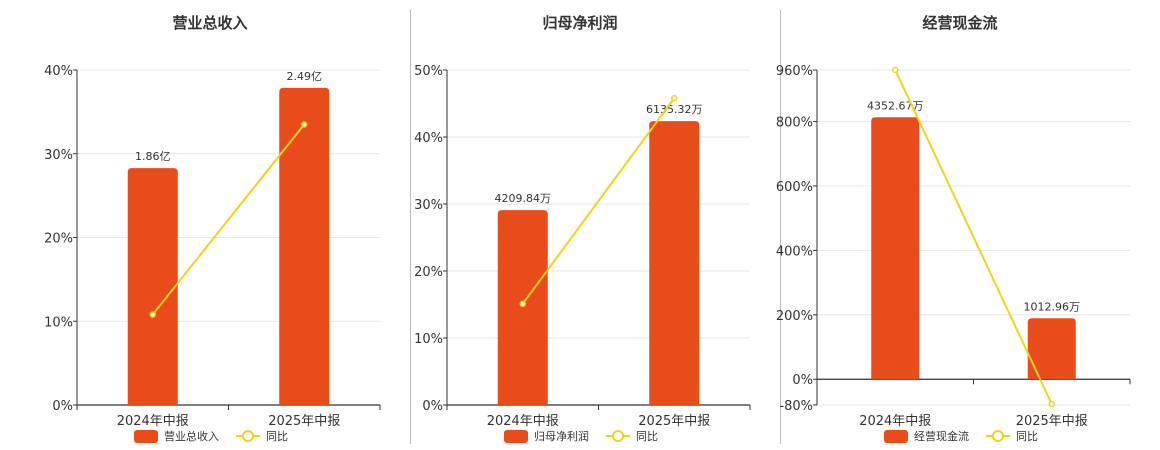 The width and height of the screenshot is (1160, 450). Describe the element at coordinates (191, 436) in the screenshot. I see `legend-bar-label: 营业总收入` at that location.